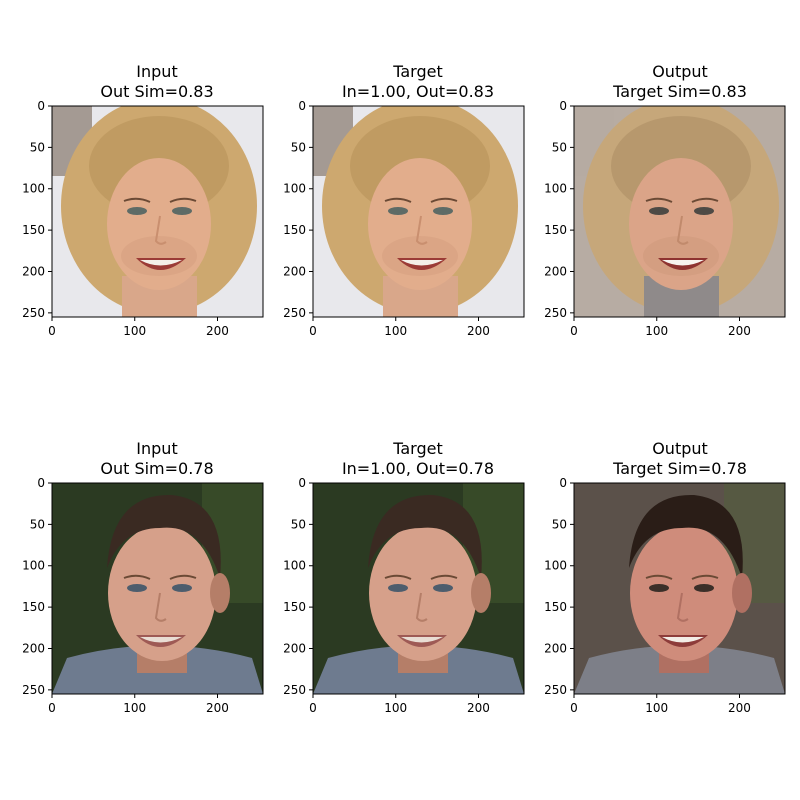 This screenshot has width=800, height=800. What do you see at coordinates (680, 448) in the screenshot?
I see `title-line: Output` at bounding box center [680, 448].